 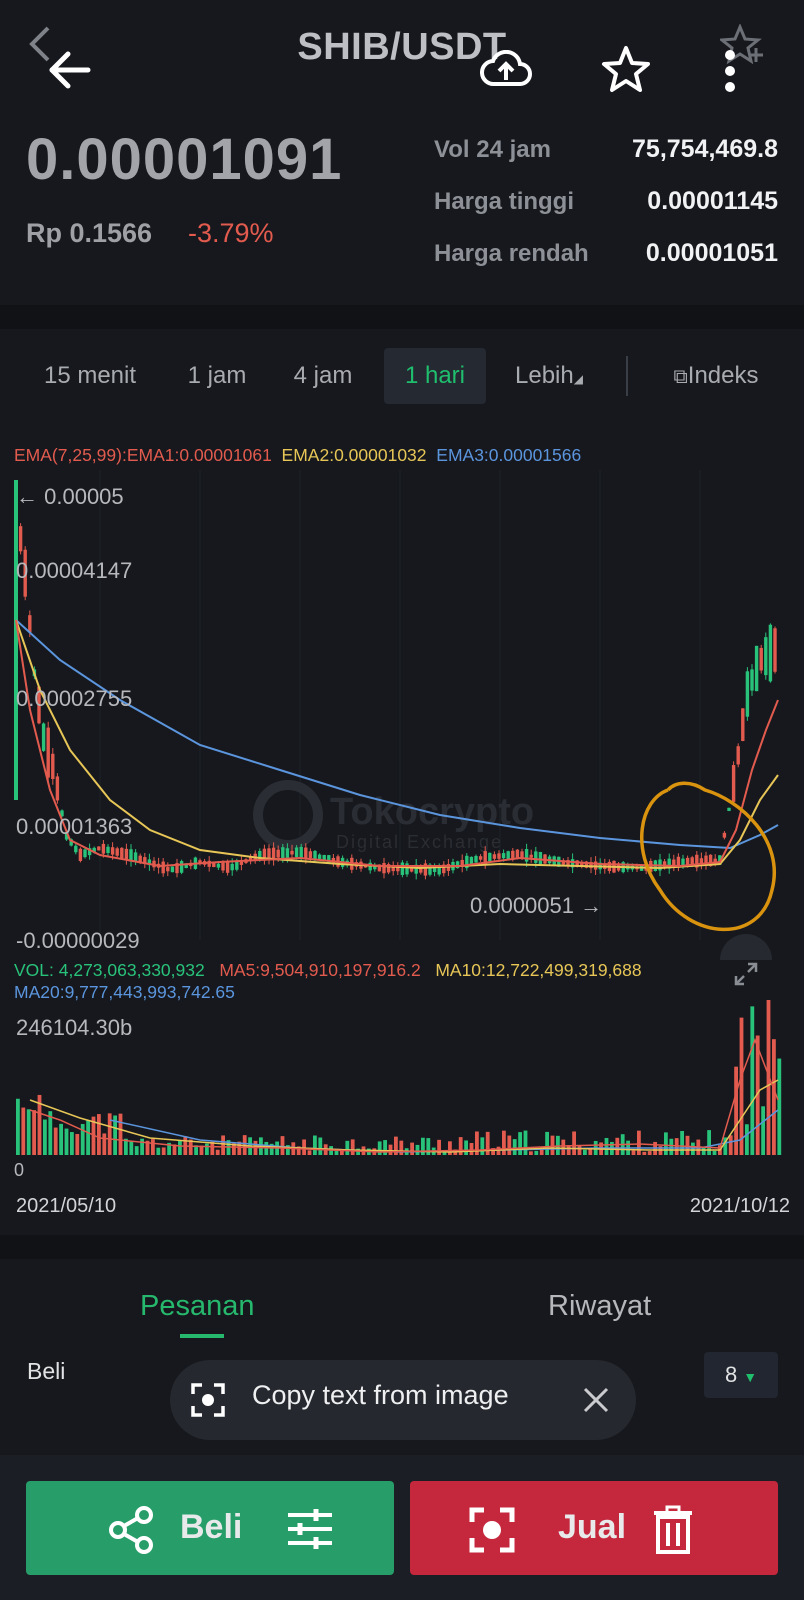 I want to click on min-marker-arrow: →, so click(x=591, y=905).